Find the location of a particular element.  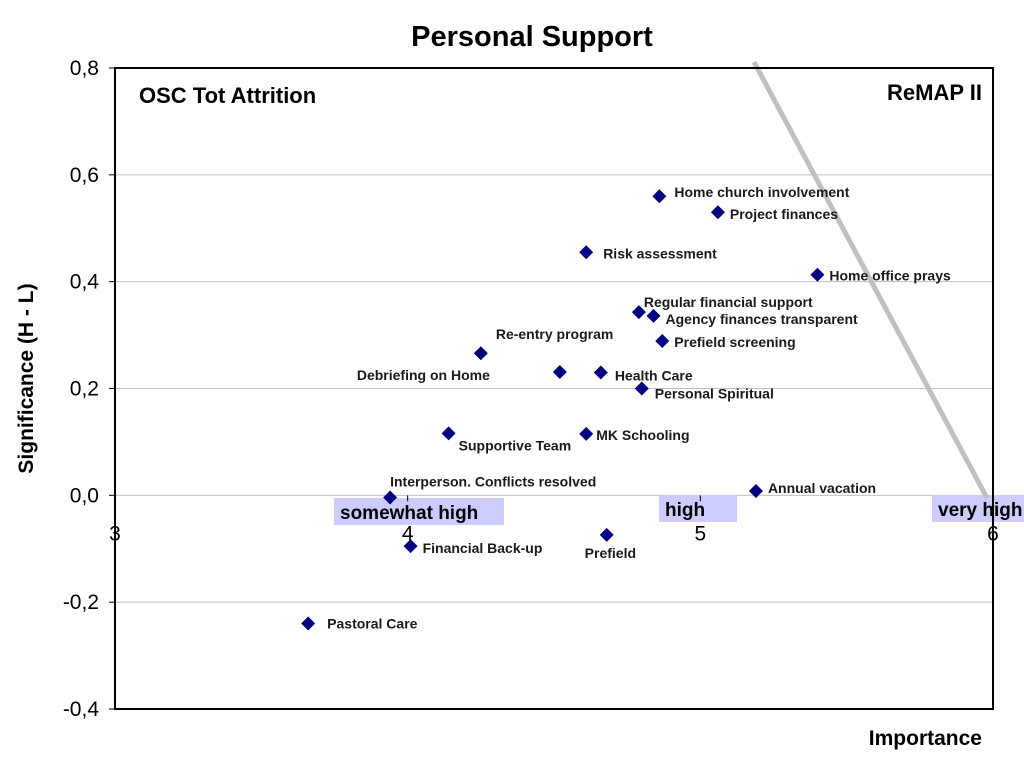

y-tick-label: 0,8 is located at coordinates (84, 68).